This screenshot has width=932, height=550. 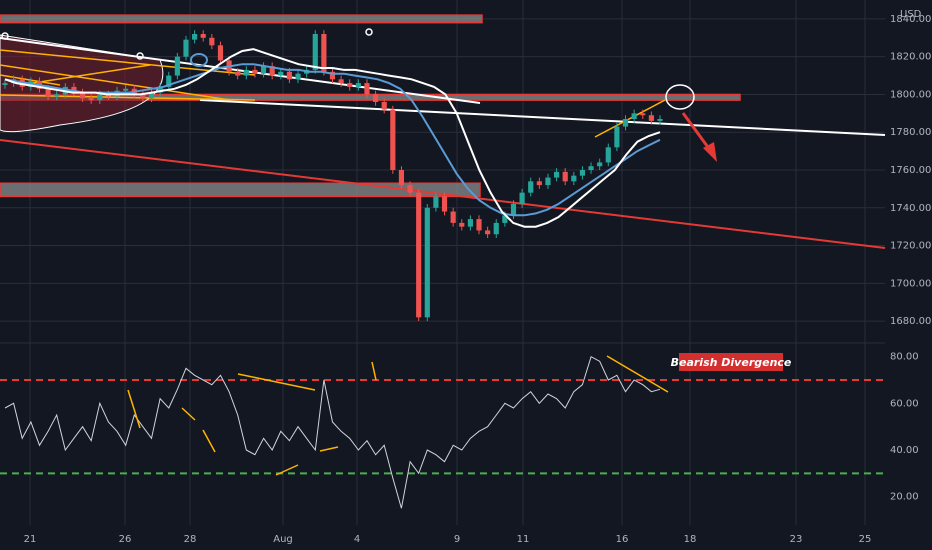 I want to click on white-trendline-lower, so click(x=542, y=117).